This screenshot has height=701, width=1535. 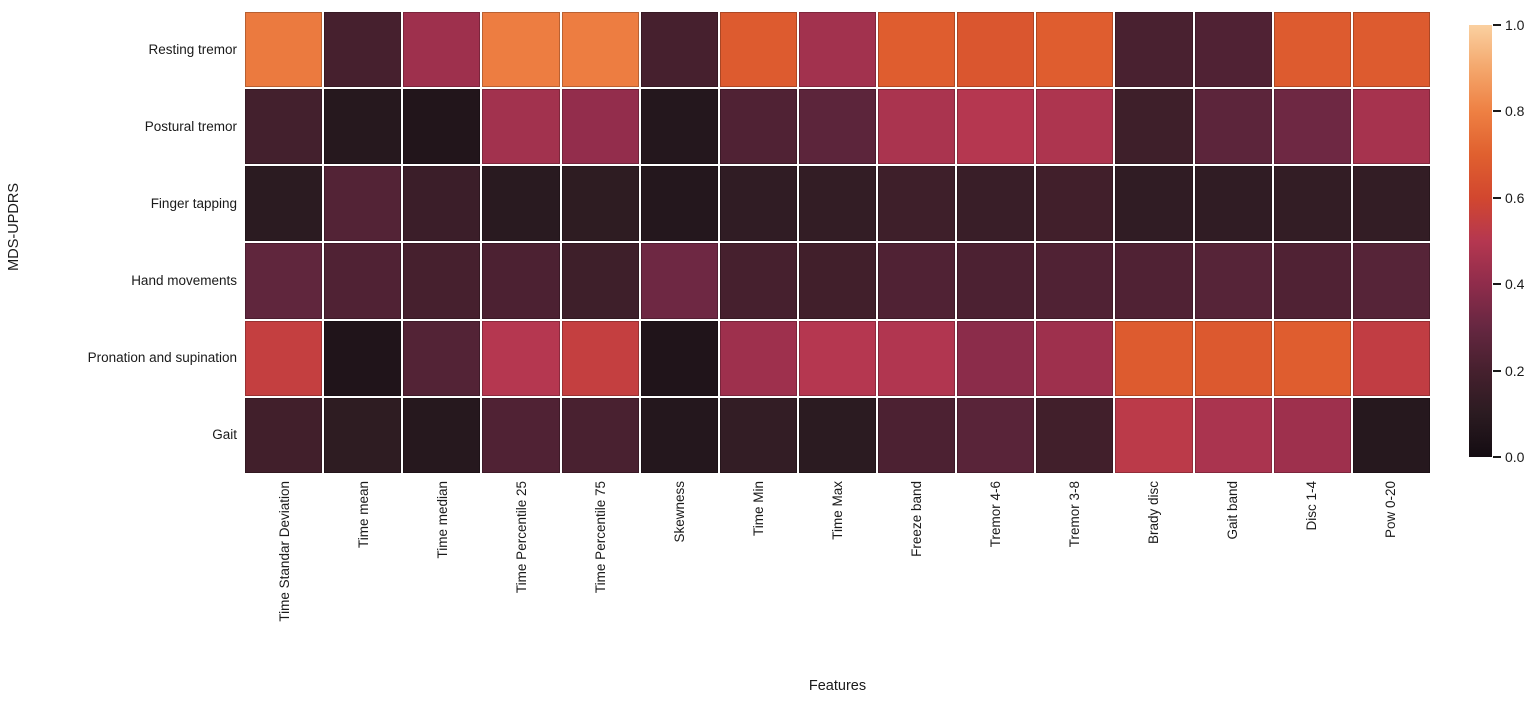 I want to click on colorbar-tick-label: 0.4, so click(x=1515, y=284).